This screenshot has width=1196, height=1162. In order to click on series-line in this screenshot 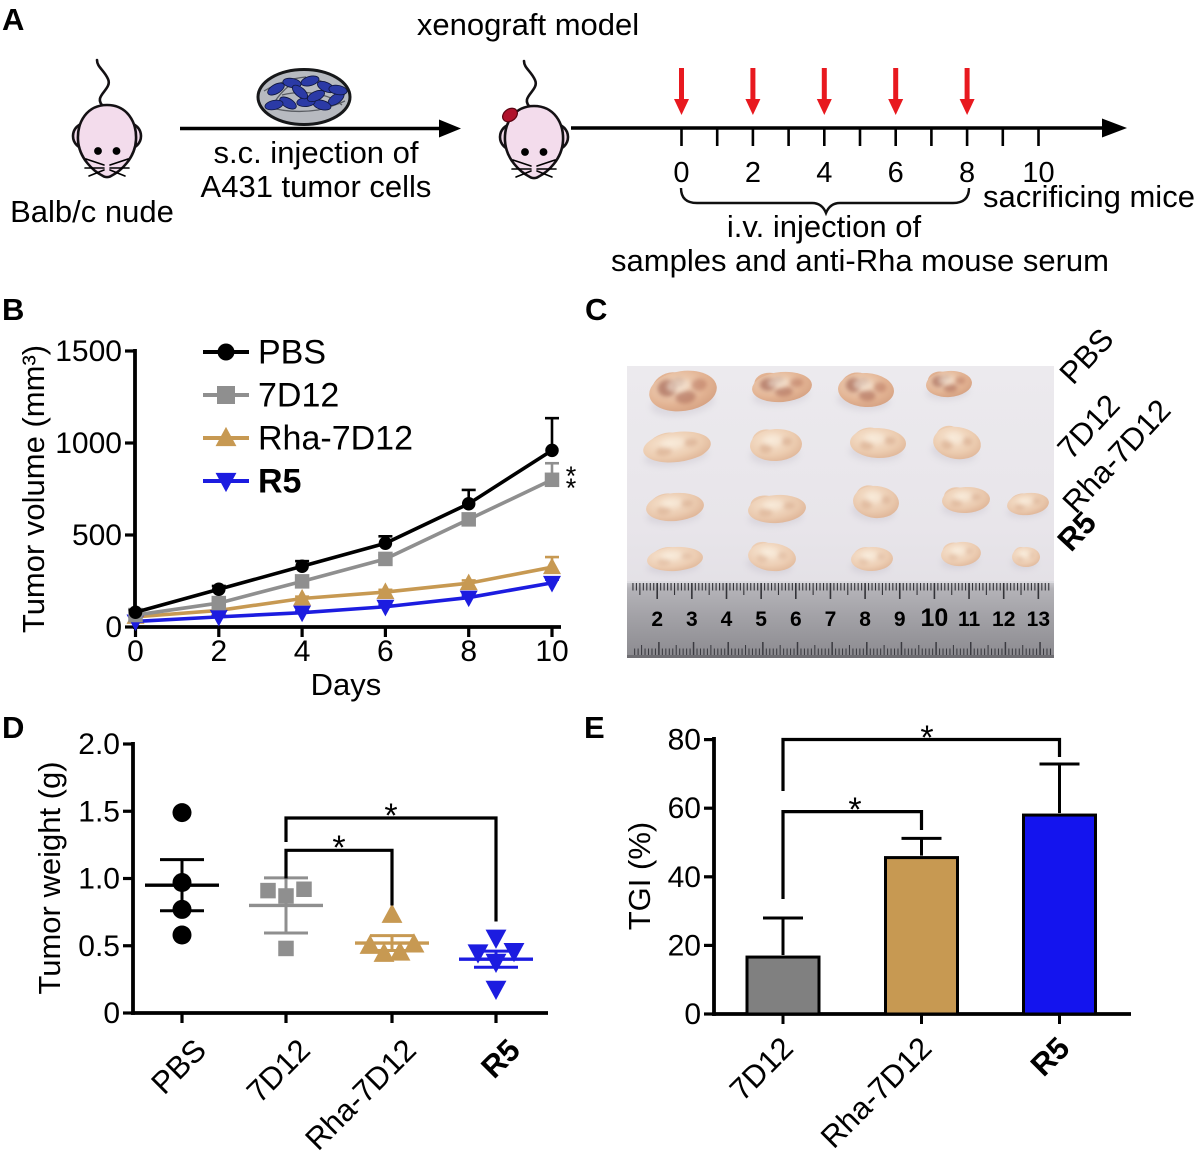, I will do `click(344, 602)`.